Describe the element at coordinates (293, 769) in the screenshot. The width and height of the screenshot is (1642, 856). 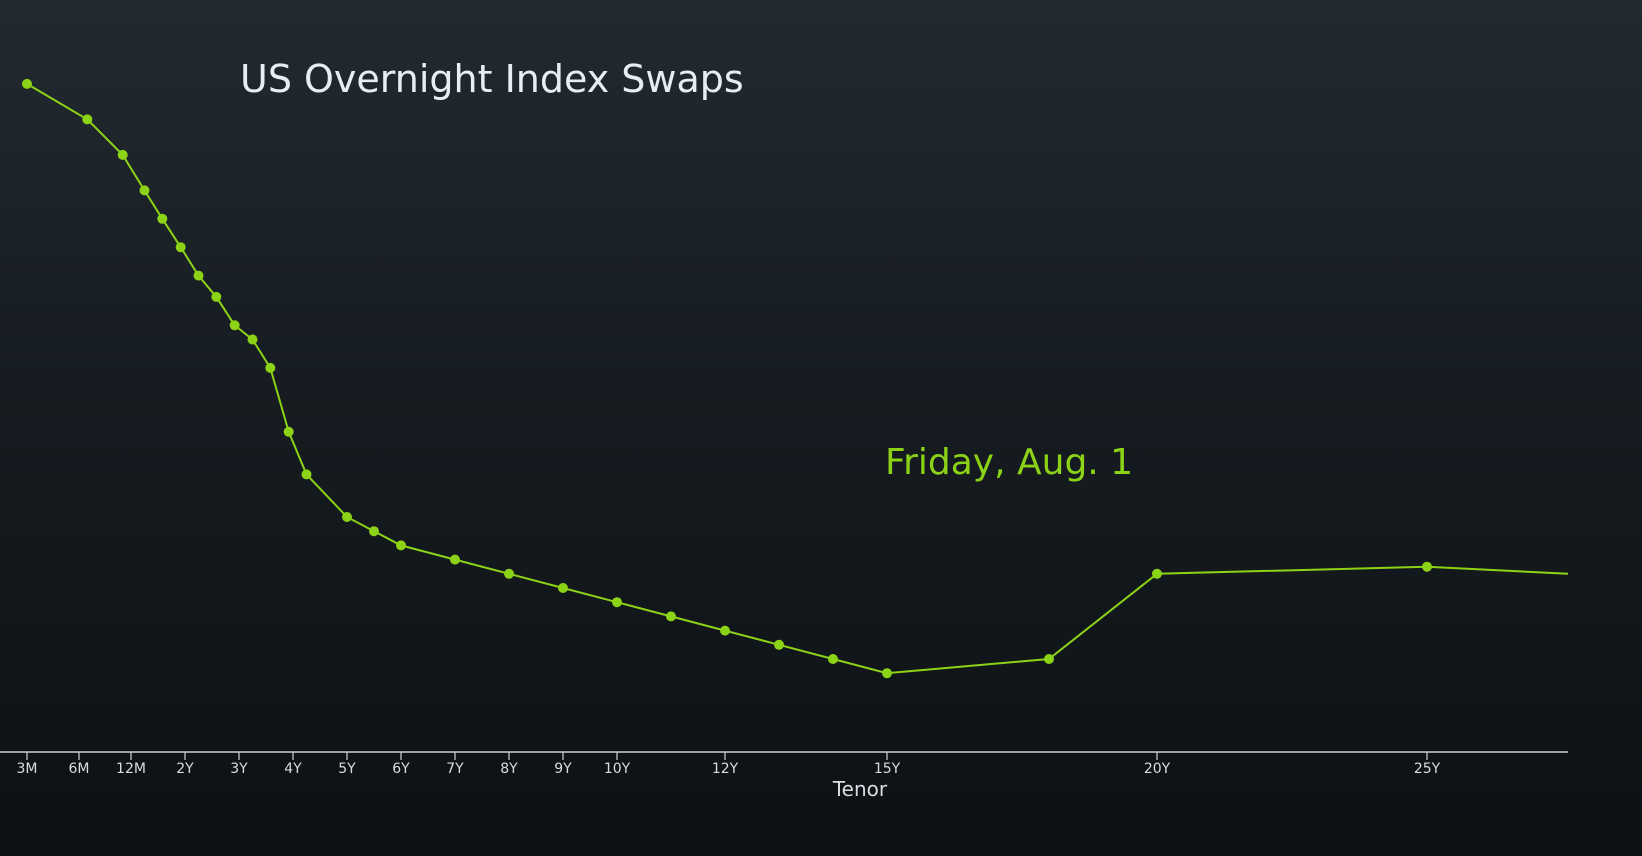
I see `x-tick-label: 4Y` at that location.